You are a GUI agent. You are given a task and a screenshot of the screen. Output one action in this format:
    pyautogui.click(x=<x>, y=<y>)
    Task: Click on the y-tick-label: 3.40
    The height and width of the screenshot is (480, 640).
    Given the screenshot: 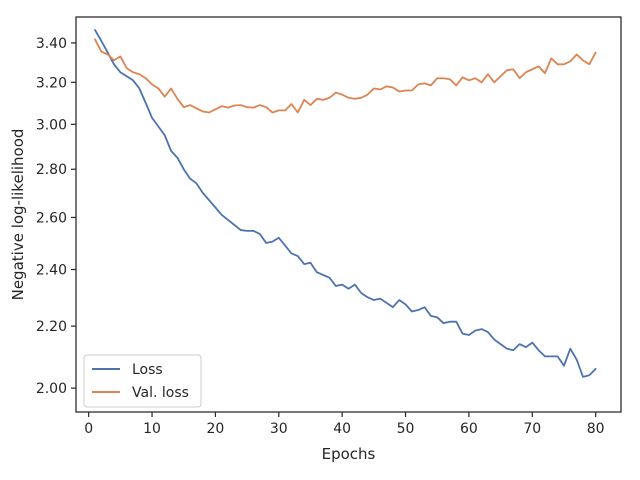 What is the action you would take?
    pyautogui.click(x=51, y=44)
    